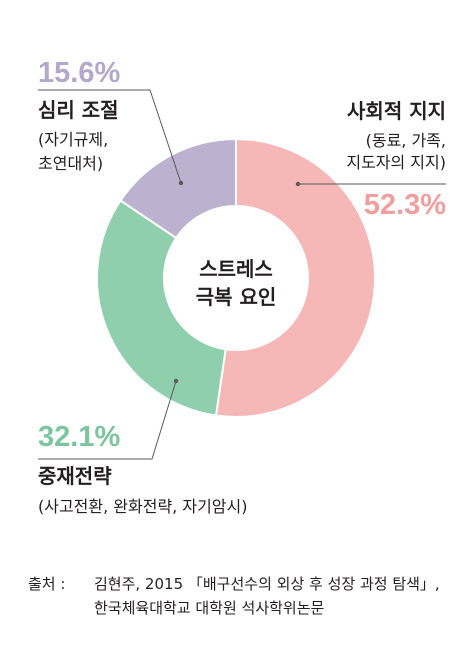  Describe the element at coordinates (47, 584) in the screenshot. I see `source-label: 출처 :` at that location.